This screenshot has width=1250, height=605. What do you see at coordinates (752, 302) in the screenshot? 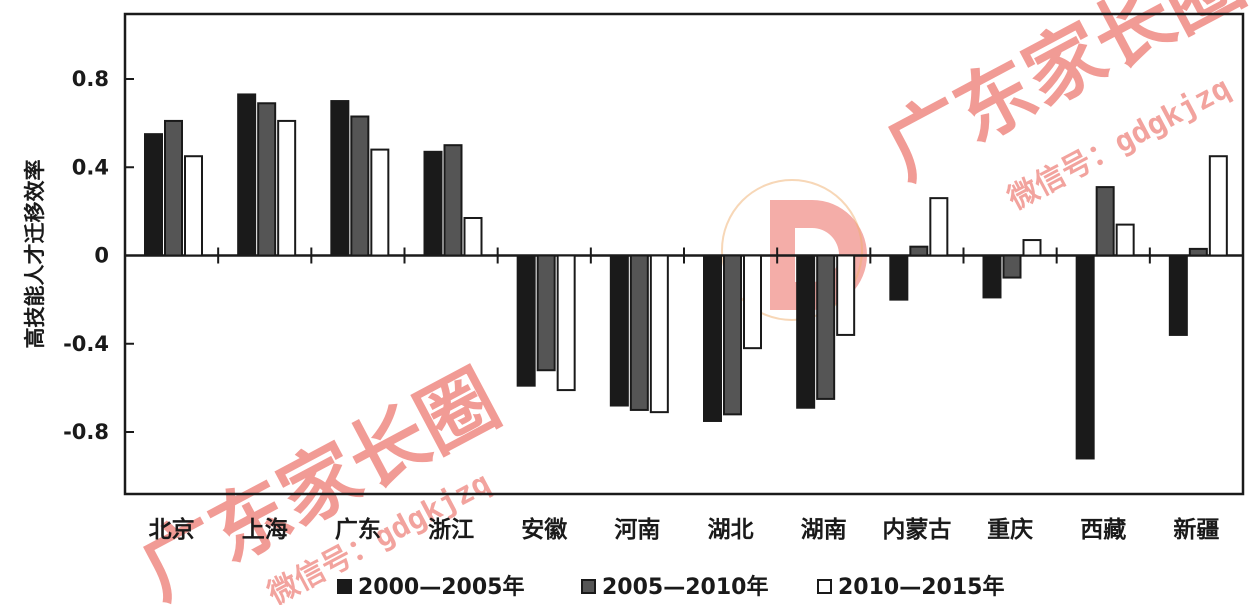
I see `bar-湖北-series-2` at bounding box center [752, 302].